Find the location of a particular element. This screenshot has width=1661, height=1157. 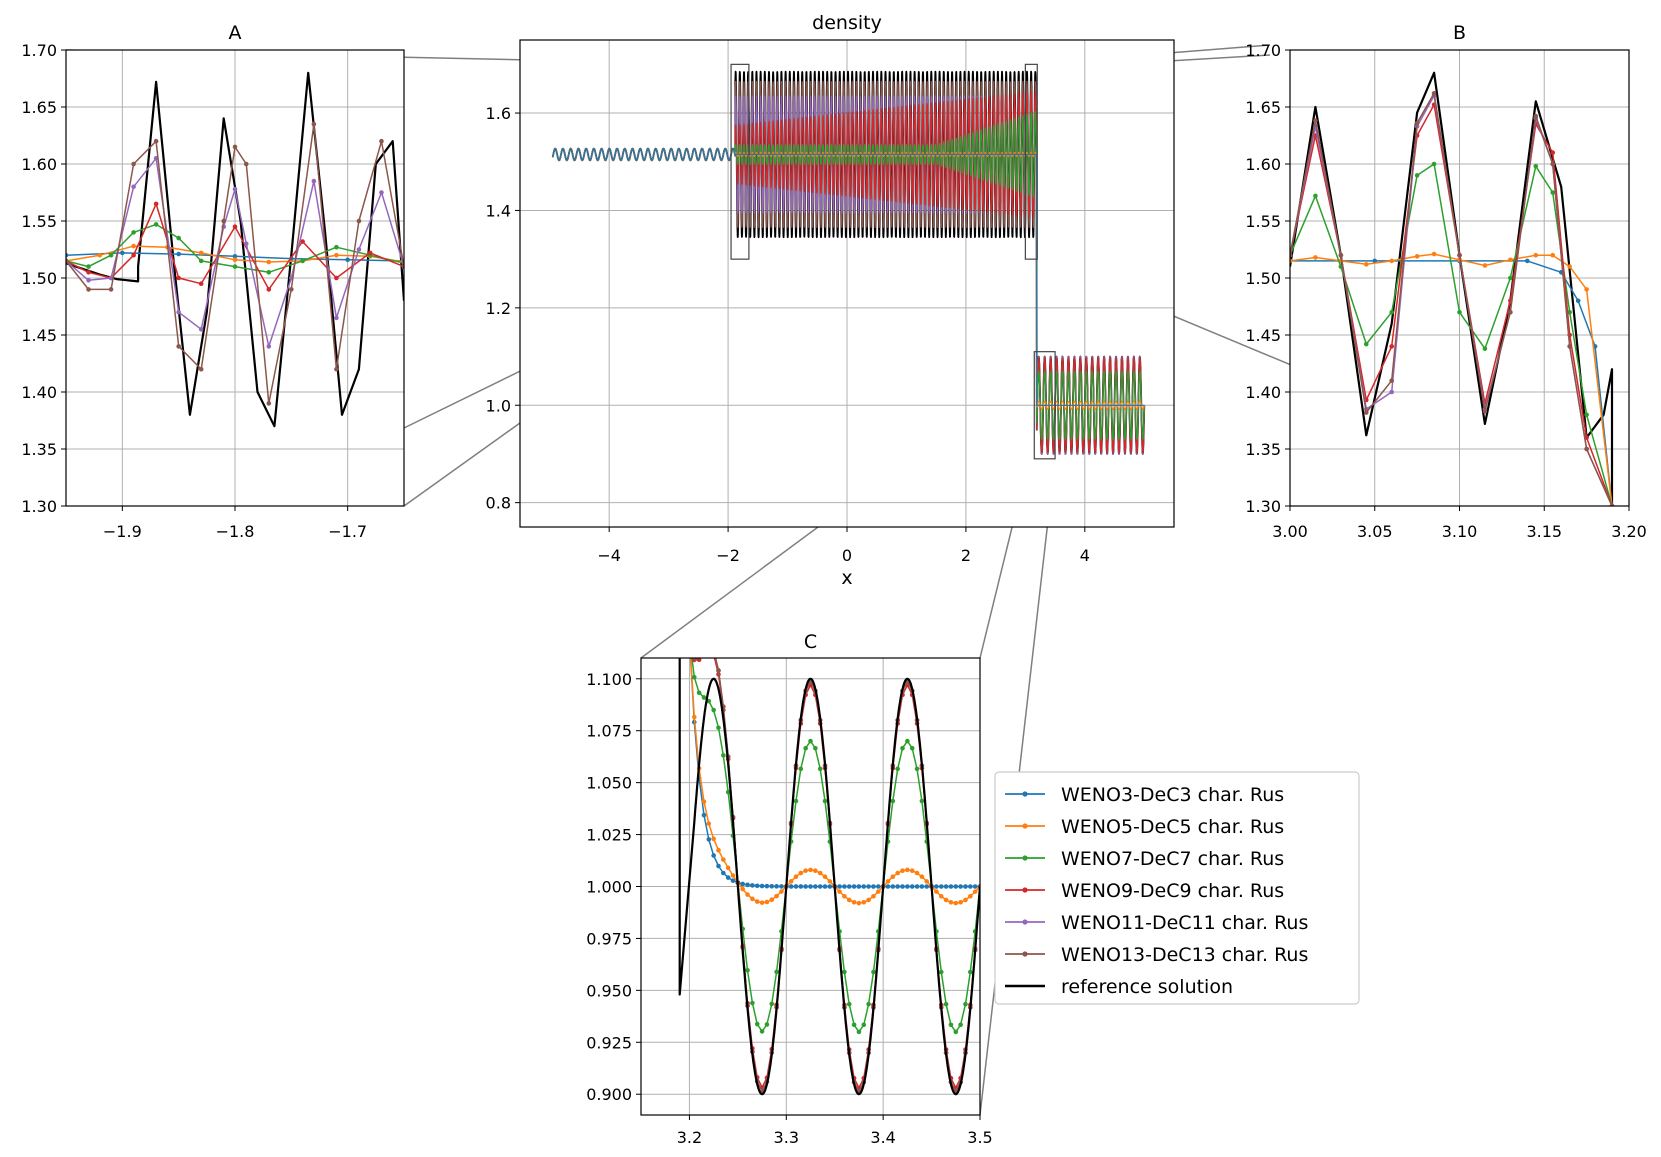

x-tick-label: 3.3 is located at coordinates (786, 1137).